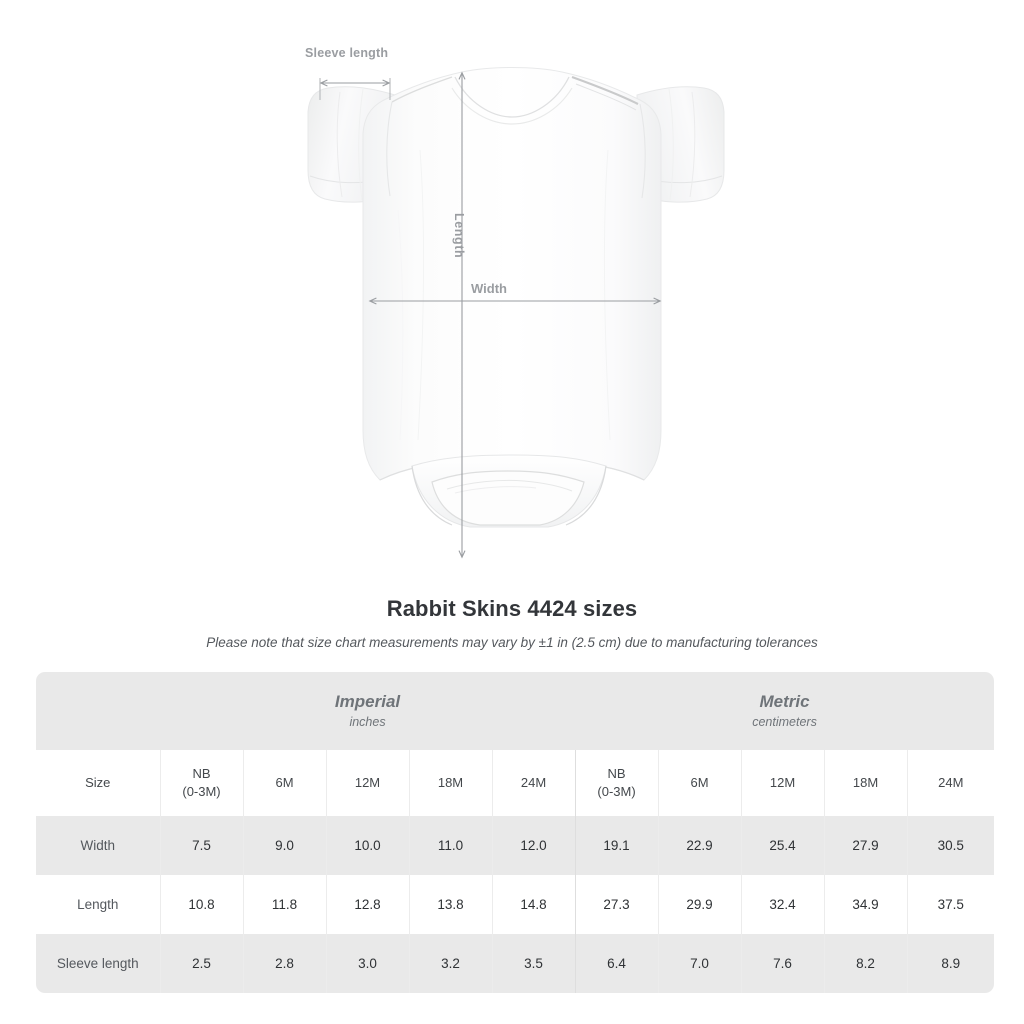 This screenshot has height=1024, width=1024. Describe the element at coordinates (509, 491) in the screenshot. I see `snap-crotch-panel` at that location.